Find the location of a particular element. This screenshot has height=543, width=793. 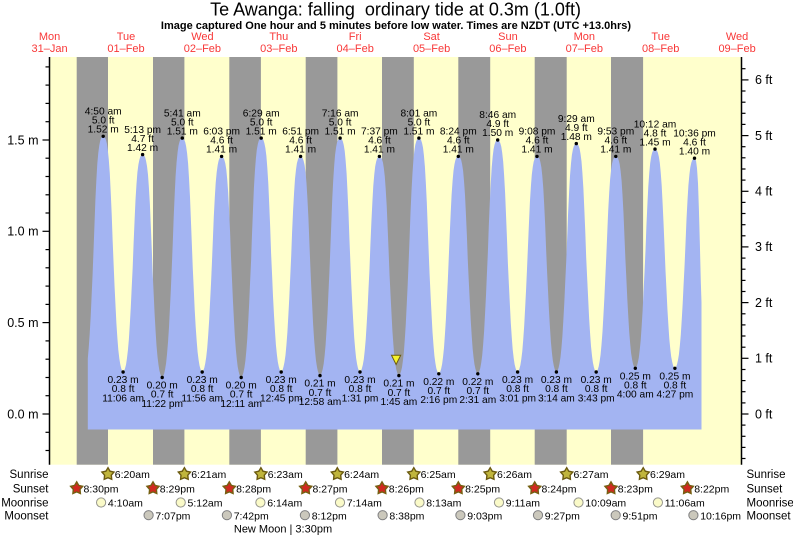

svg-text: 6:27am is located at coordinates (591, 475).